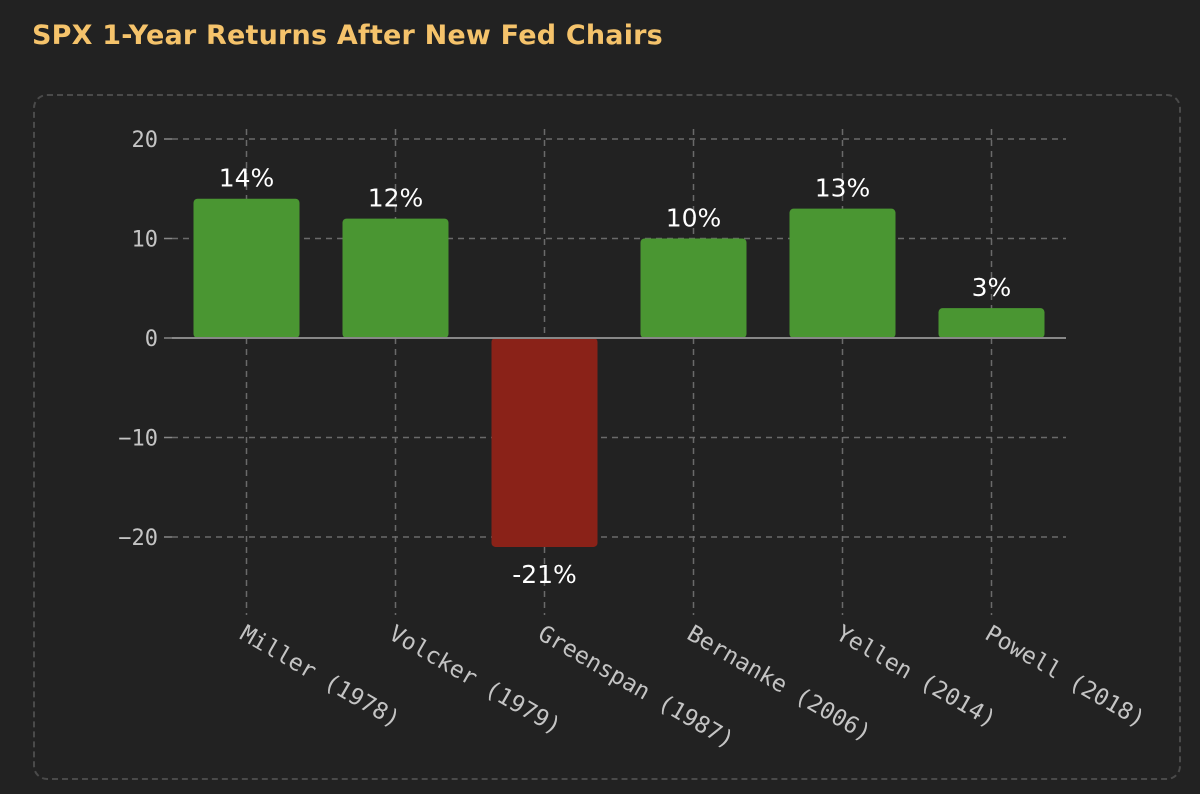  Describe the element at coordinates (138, 538) in the screenshot. I see `y-tick-label: −20` at that location.